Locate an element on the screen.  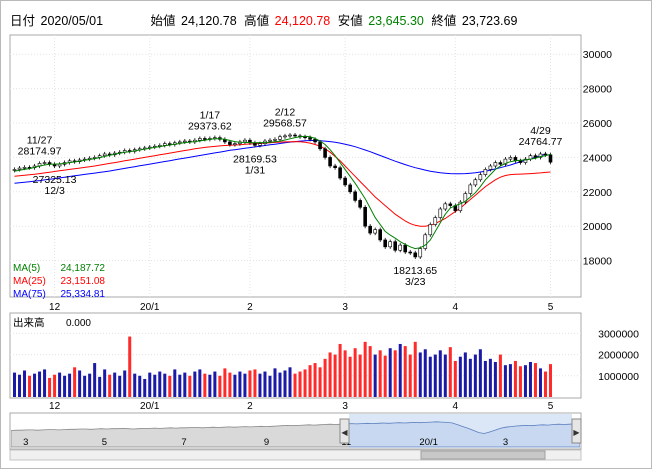
volume-x-tick-label: 2 is located at coordinates (250, 406).